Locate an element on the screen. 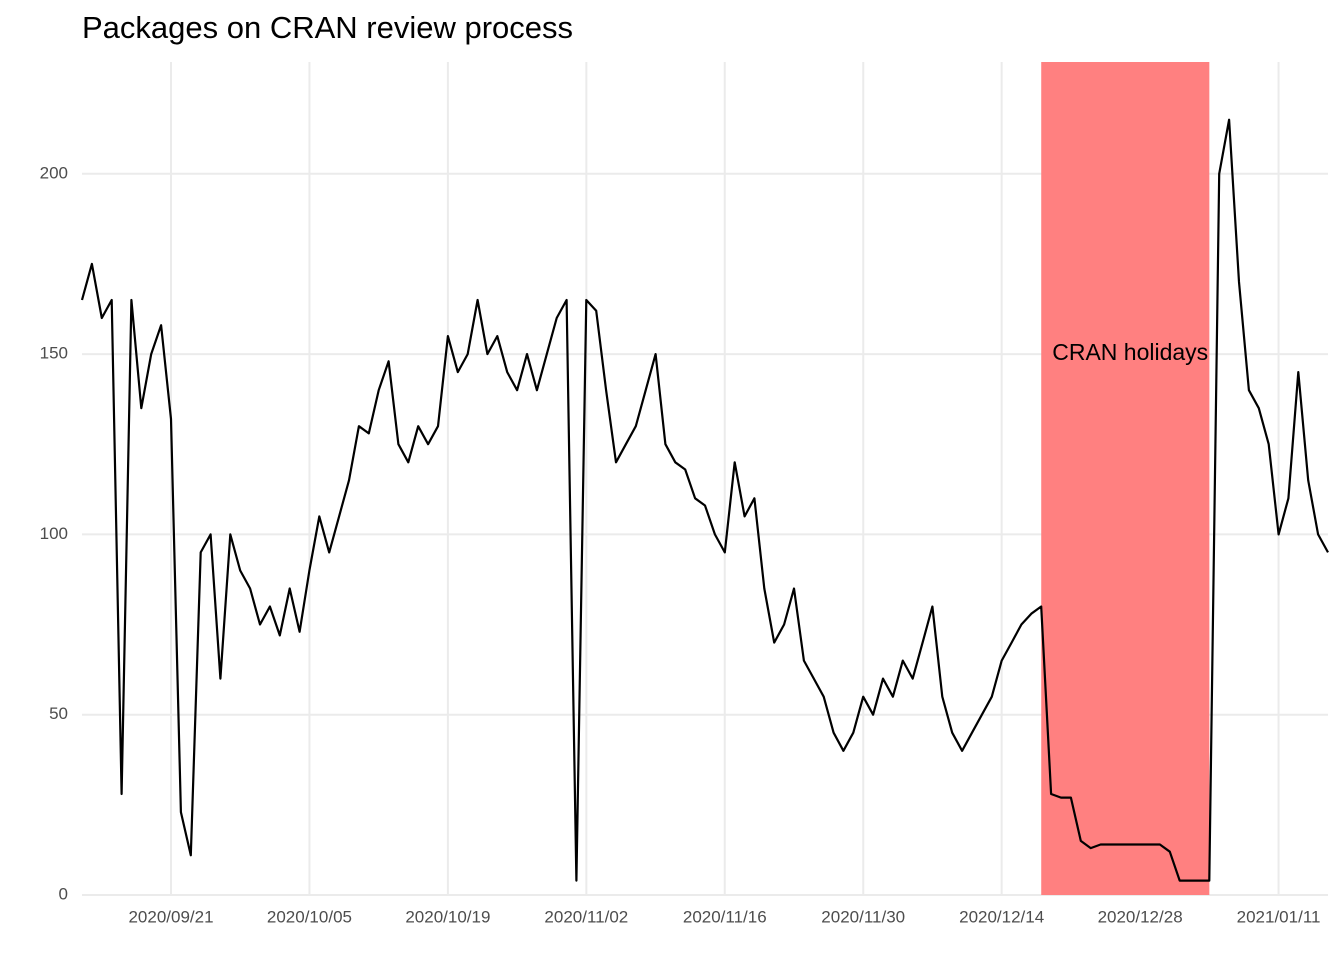 The width and height of the screenshot is (1344, 965). y-tick-label: 100 is located at coordinates (54, 533).